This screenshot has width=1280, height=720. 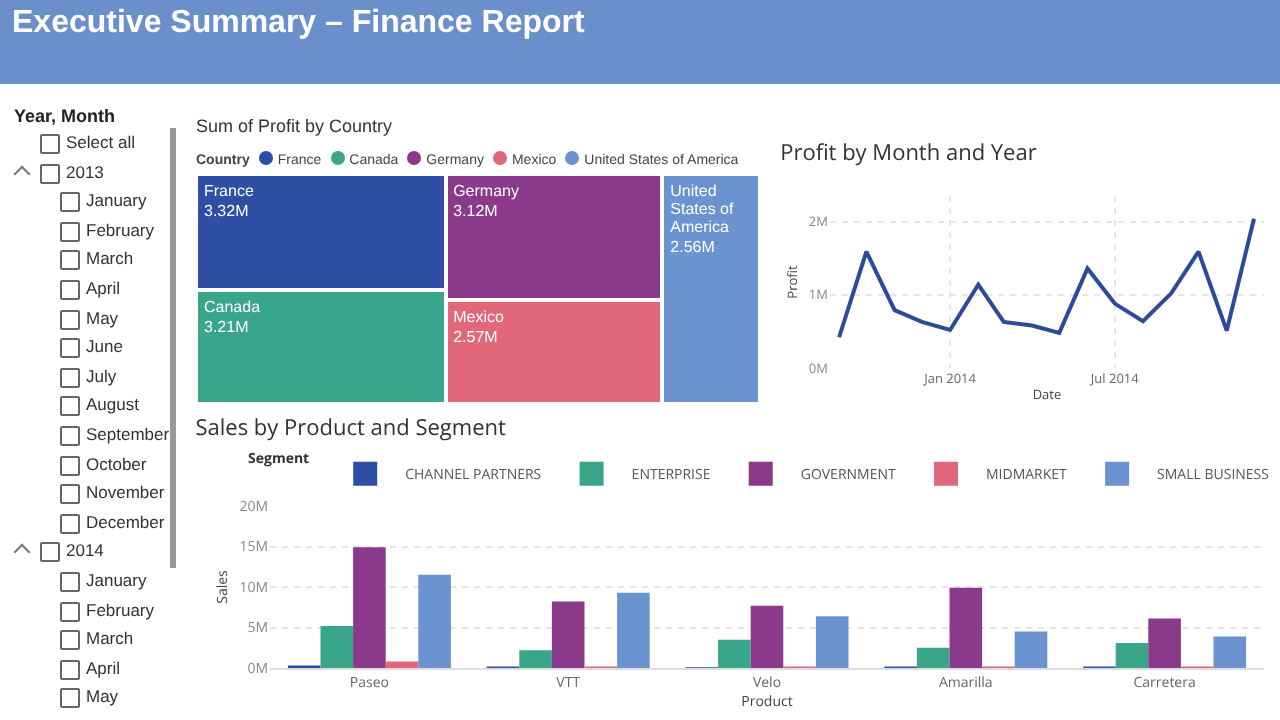 I want to click on data-label: 3.12M, so click(x=476, y=211).